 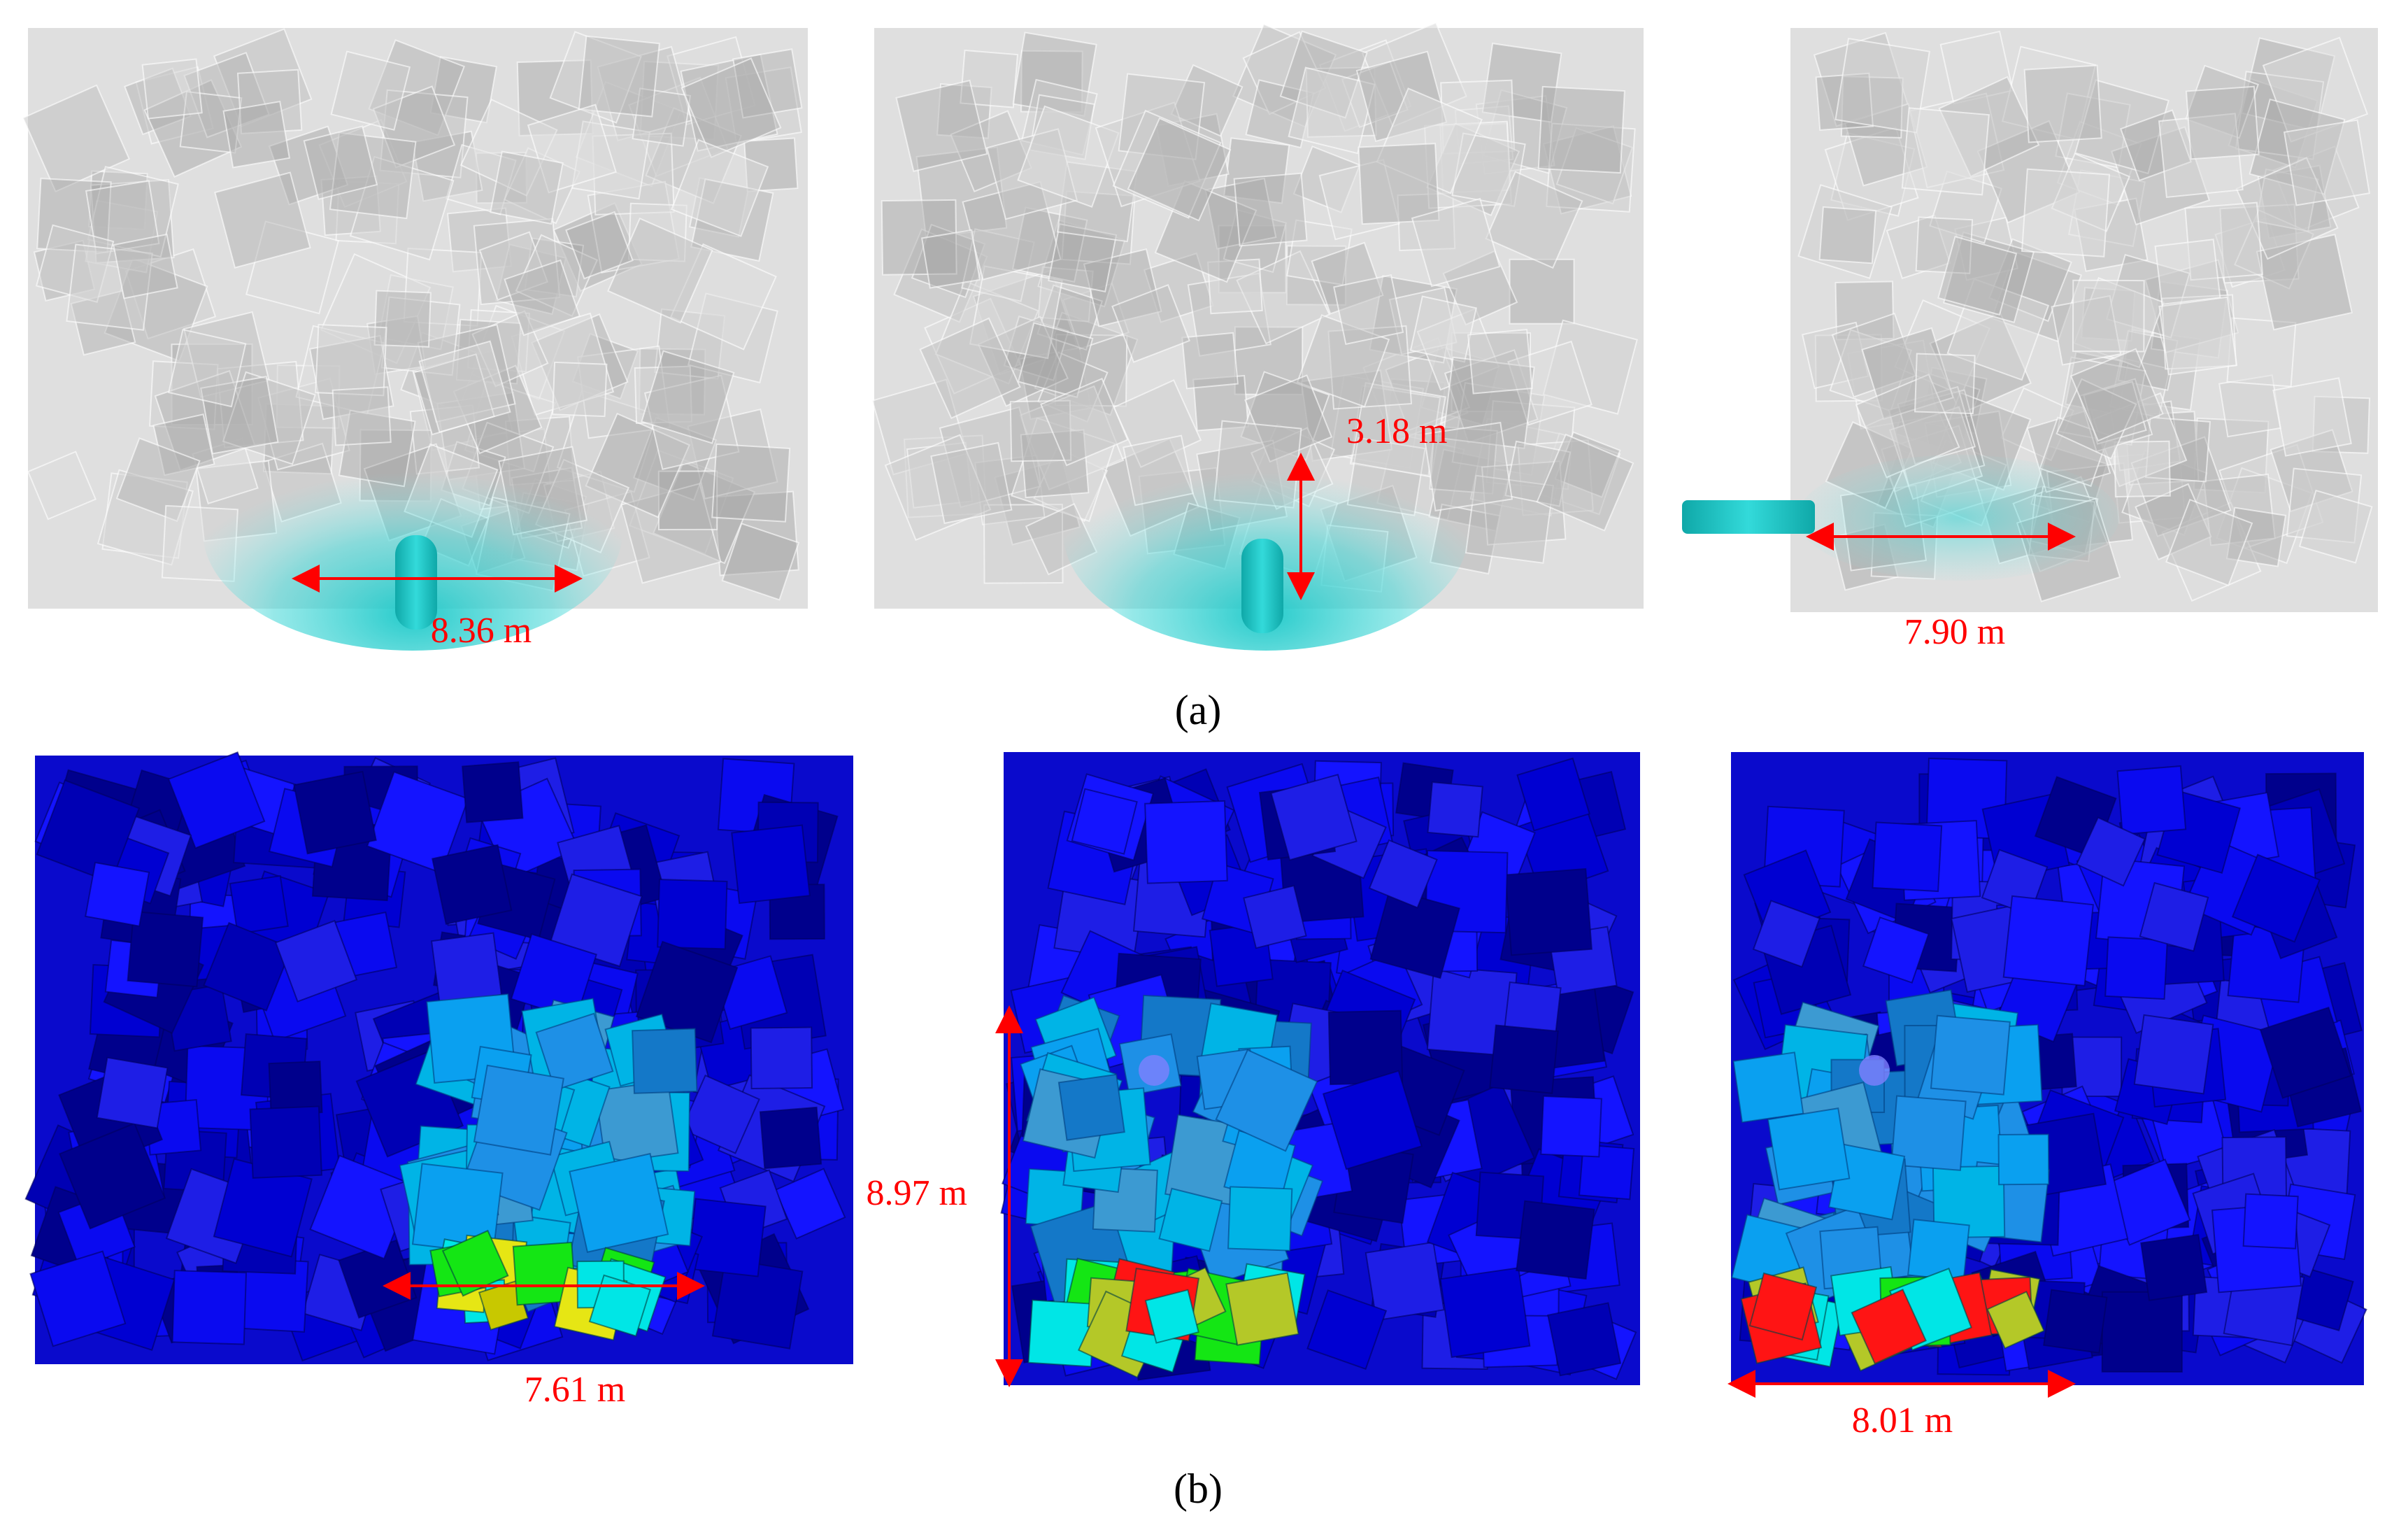 I want to click on measurement-label-a1: 8.36 m, so click(x=481, y=631).